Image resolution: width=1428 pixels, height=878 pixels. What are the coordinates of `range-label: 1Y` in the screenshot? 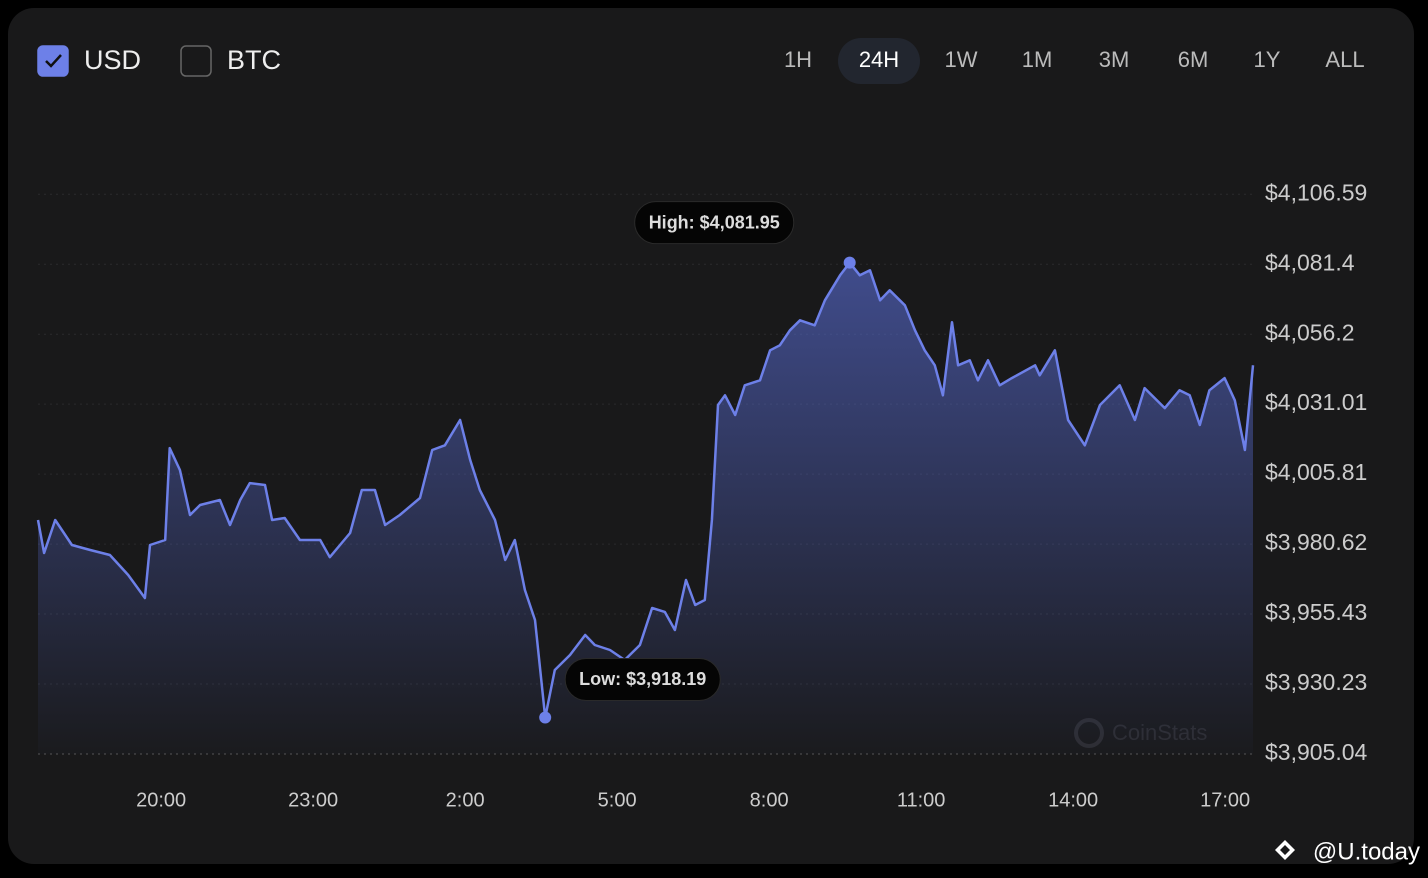 It's located at (1267, 59).